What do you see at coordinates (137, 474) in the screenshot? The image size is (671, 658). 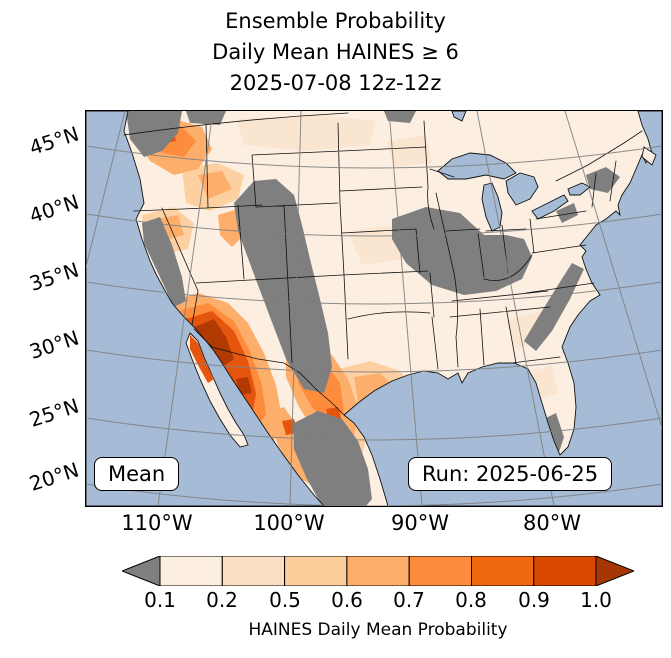 I see `statistic-badge: Mean` at bounding box center [137, 474].